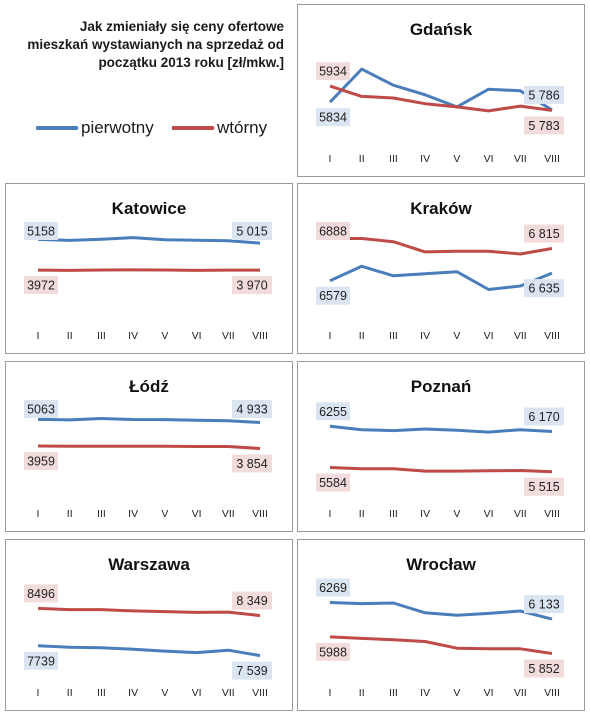 Image resolution: width=590 pixels, height=716 pixels. Describe the element at coordinates (219, 128) in the screenshot. I see `legend-item-wtorny: wtórny` at that location.